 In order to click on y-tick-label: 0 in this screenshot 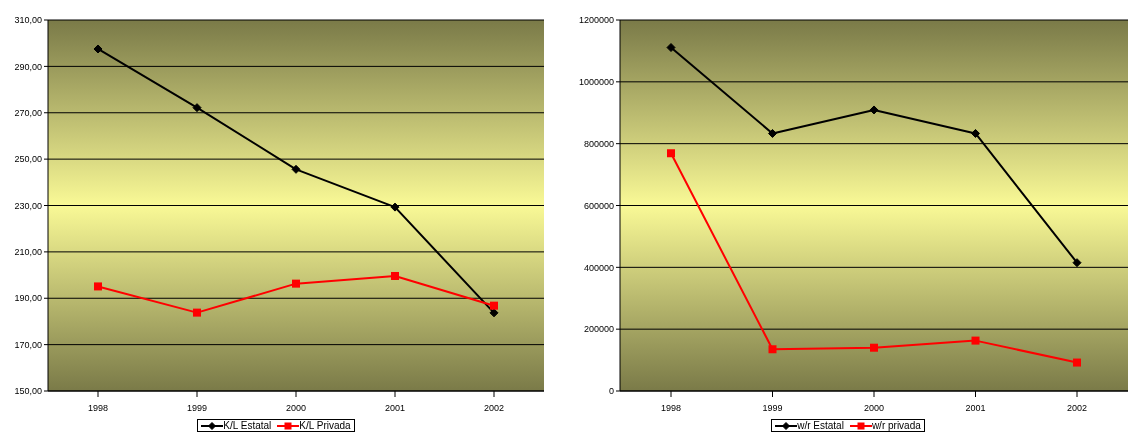, I will do `click(611, 391)`.